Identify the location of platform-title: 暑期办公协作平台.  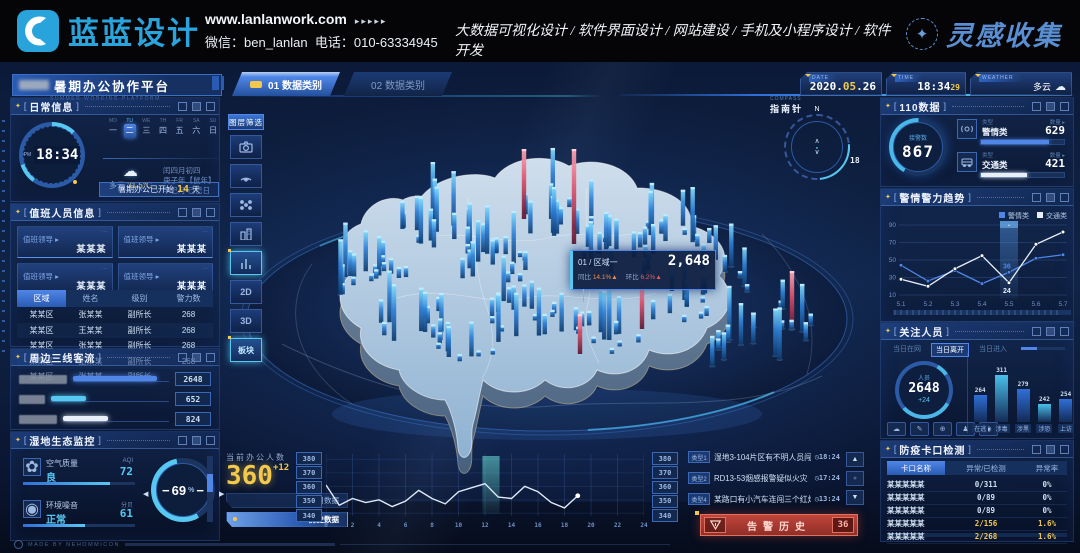
(112, 86).